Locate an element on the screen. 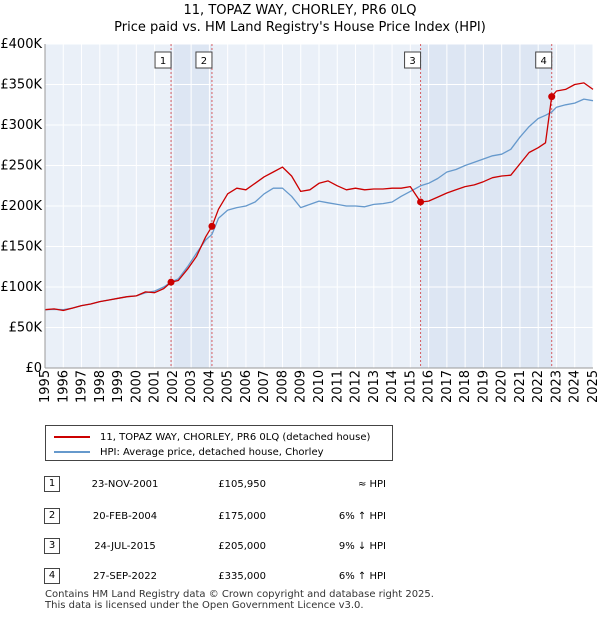 This screenshot has height=620, width=600. x-tick-label: 1996 is located at coordinates (63, 386).